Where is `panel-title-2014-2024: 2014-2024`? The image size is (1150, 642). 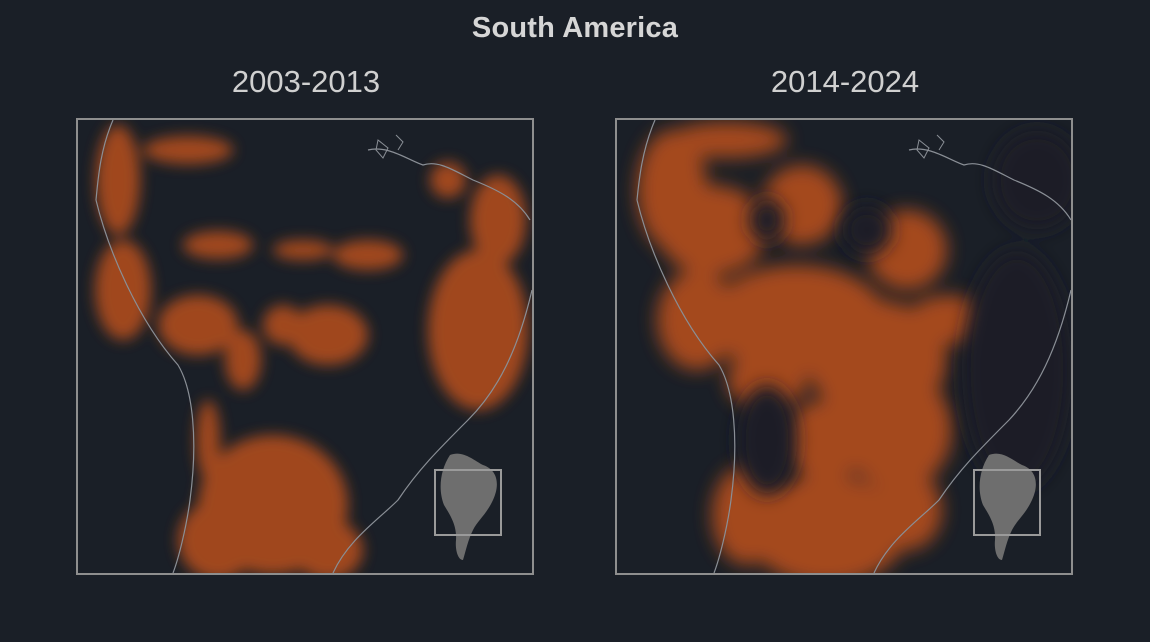
panel-title-2014-2024: 2014-2024 is located at coordinates (845, 81).